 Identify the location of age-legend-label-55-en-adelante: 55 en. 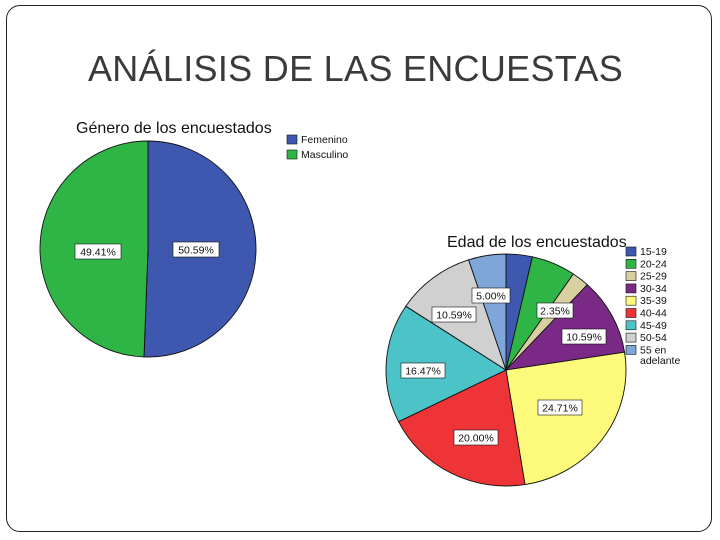
(653, 350).